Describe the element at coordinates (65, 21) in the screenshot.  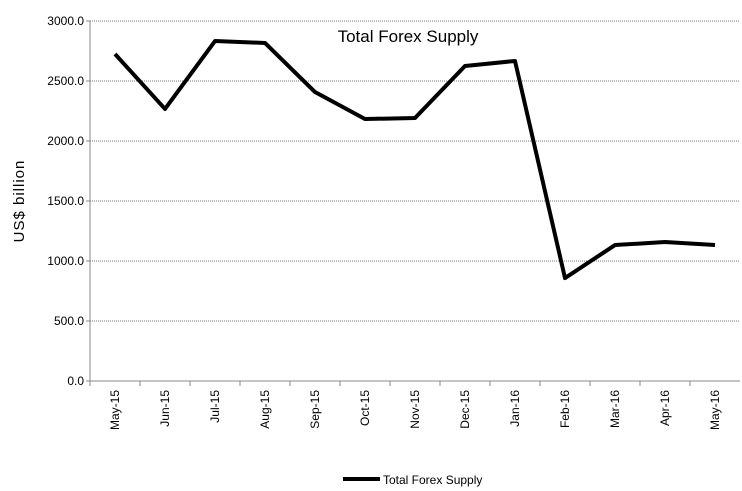
I see `y-tick-label: 3000.0` at that location.